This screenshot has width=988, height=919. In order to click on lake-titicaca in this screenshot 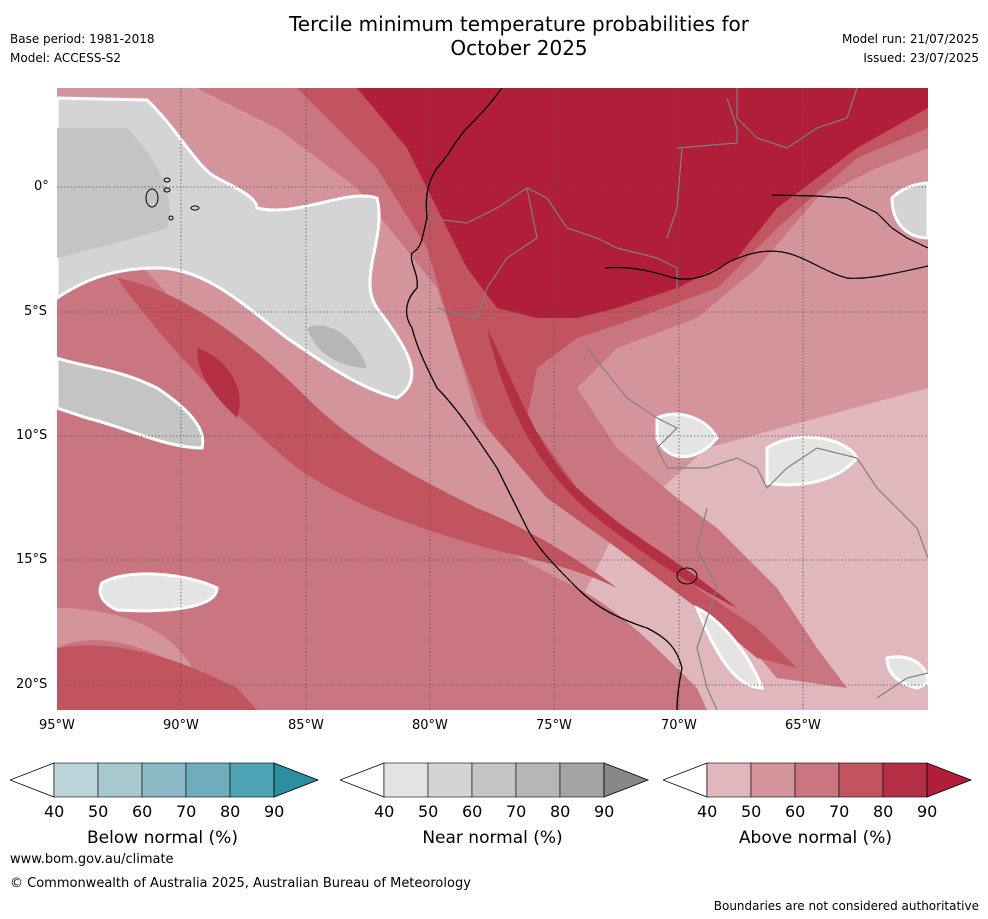, I will do `click(687, 576)`.